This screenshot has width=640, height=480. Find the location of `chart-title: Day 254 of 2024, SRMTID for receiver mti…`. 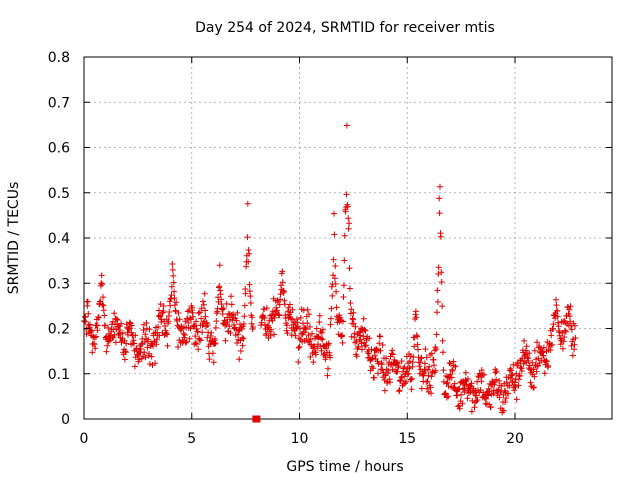

chart-title: Day 254 of 2024, SRMTID for receiver mti… is located at coordinates (345, 28).